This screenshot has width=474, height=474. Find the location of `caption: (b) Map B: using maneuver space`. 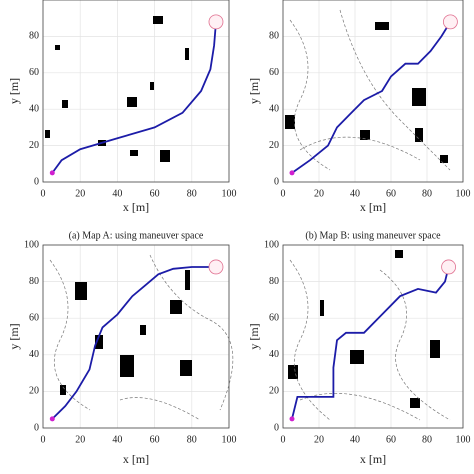

caption: (b) Map B: using maneuver space is located at coordinates (373, 235).